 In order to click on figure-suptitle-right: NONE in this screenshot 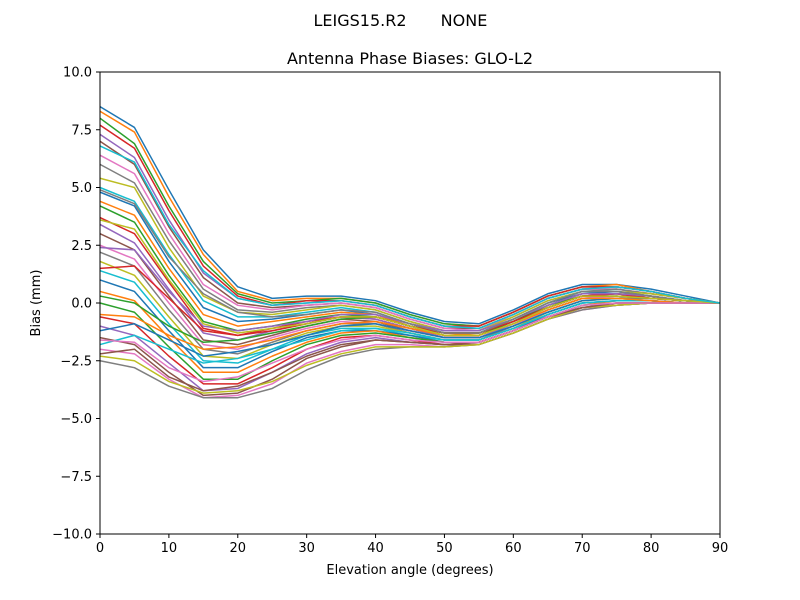, I will do `click(464, 20)`.